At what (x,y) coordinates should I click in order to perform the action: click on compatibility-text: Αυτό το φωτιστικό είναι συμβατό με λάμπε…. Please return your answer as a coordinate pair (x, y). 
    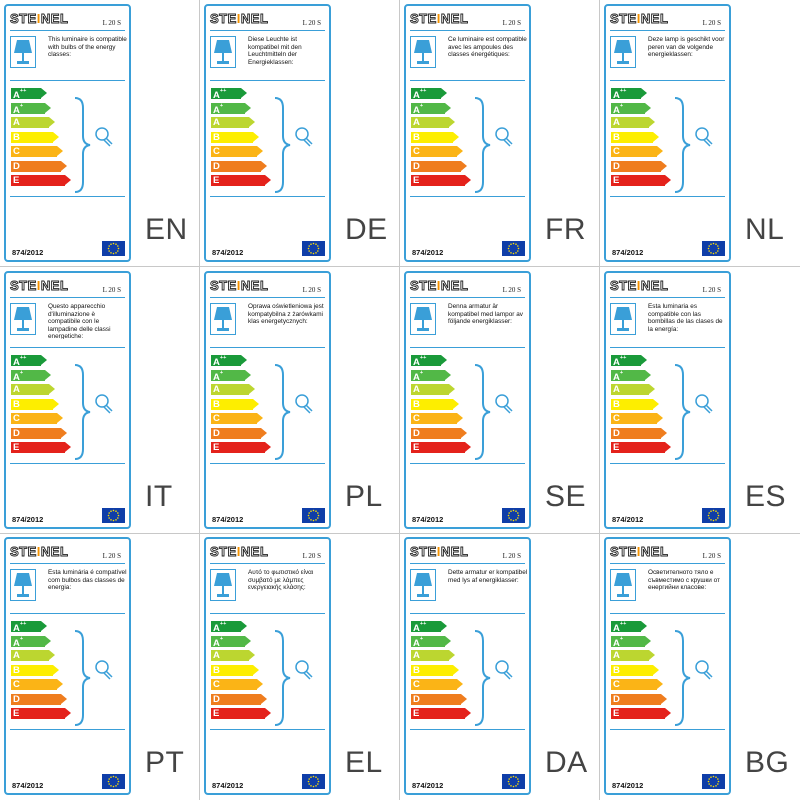
    Looking at the image, I should click on (281, 580).